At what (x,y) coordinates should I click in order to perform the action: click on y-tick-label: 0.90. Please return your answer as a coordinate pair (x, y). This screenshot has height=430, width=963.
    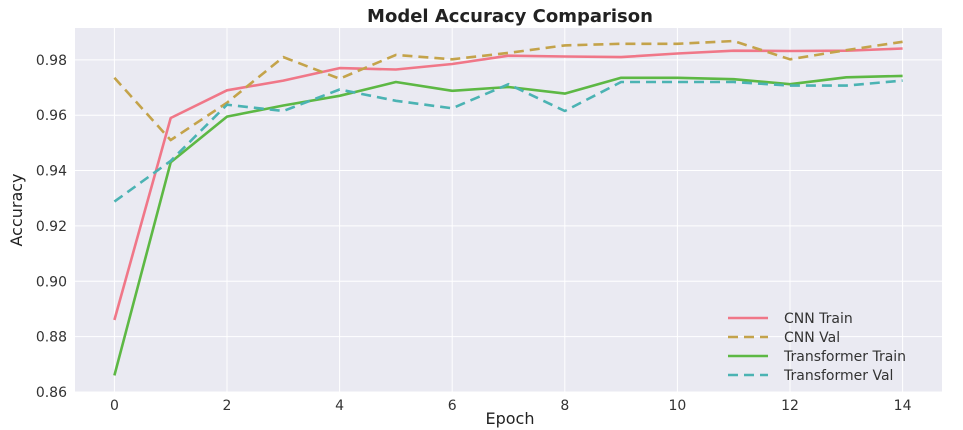
    Looking at the image, I should click on (51, 282).